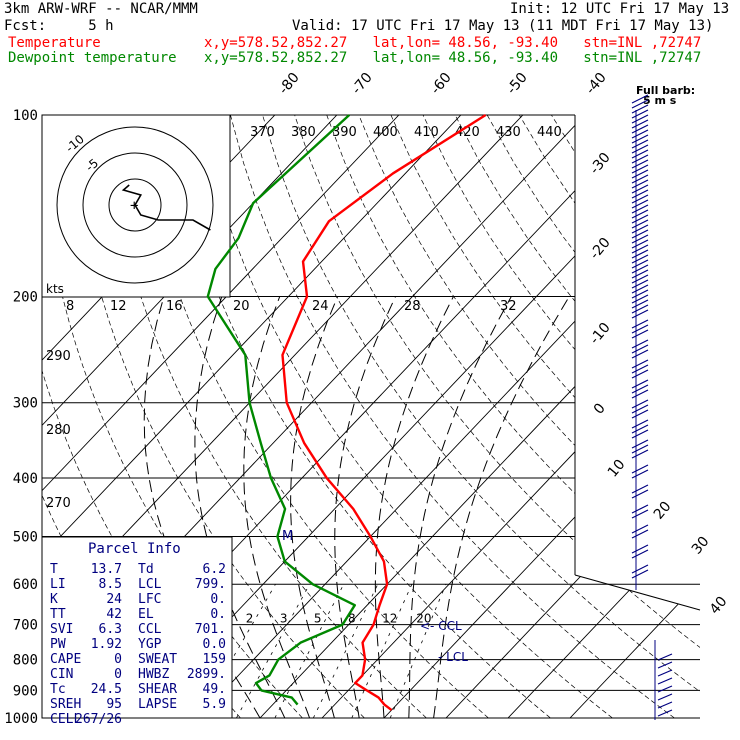  I want to click on parcel-row-label: LCL, so click(150, 584).